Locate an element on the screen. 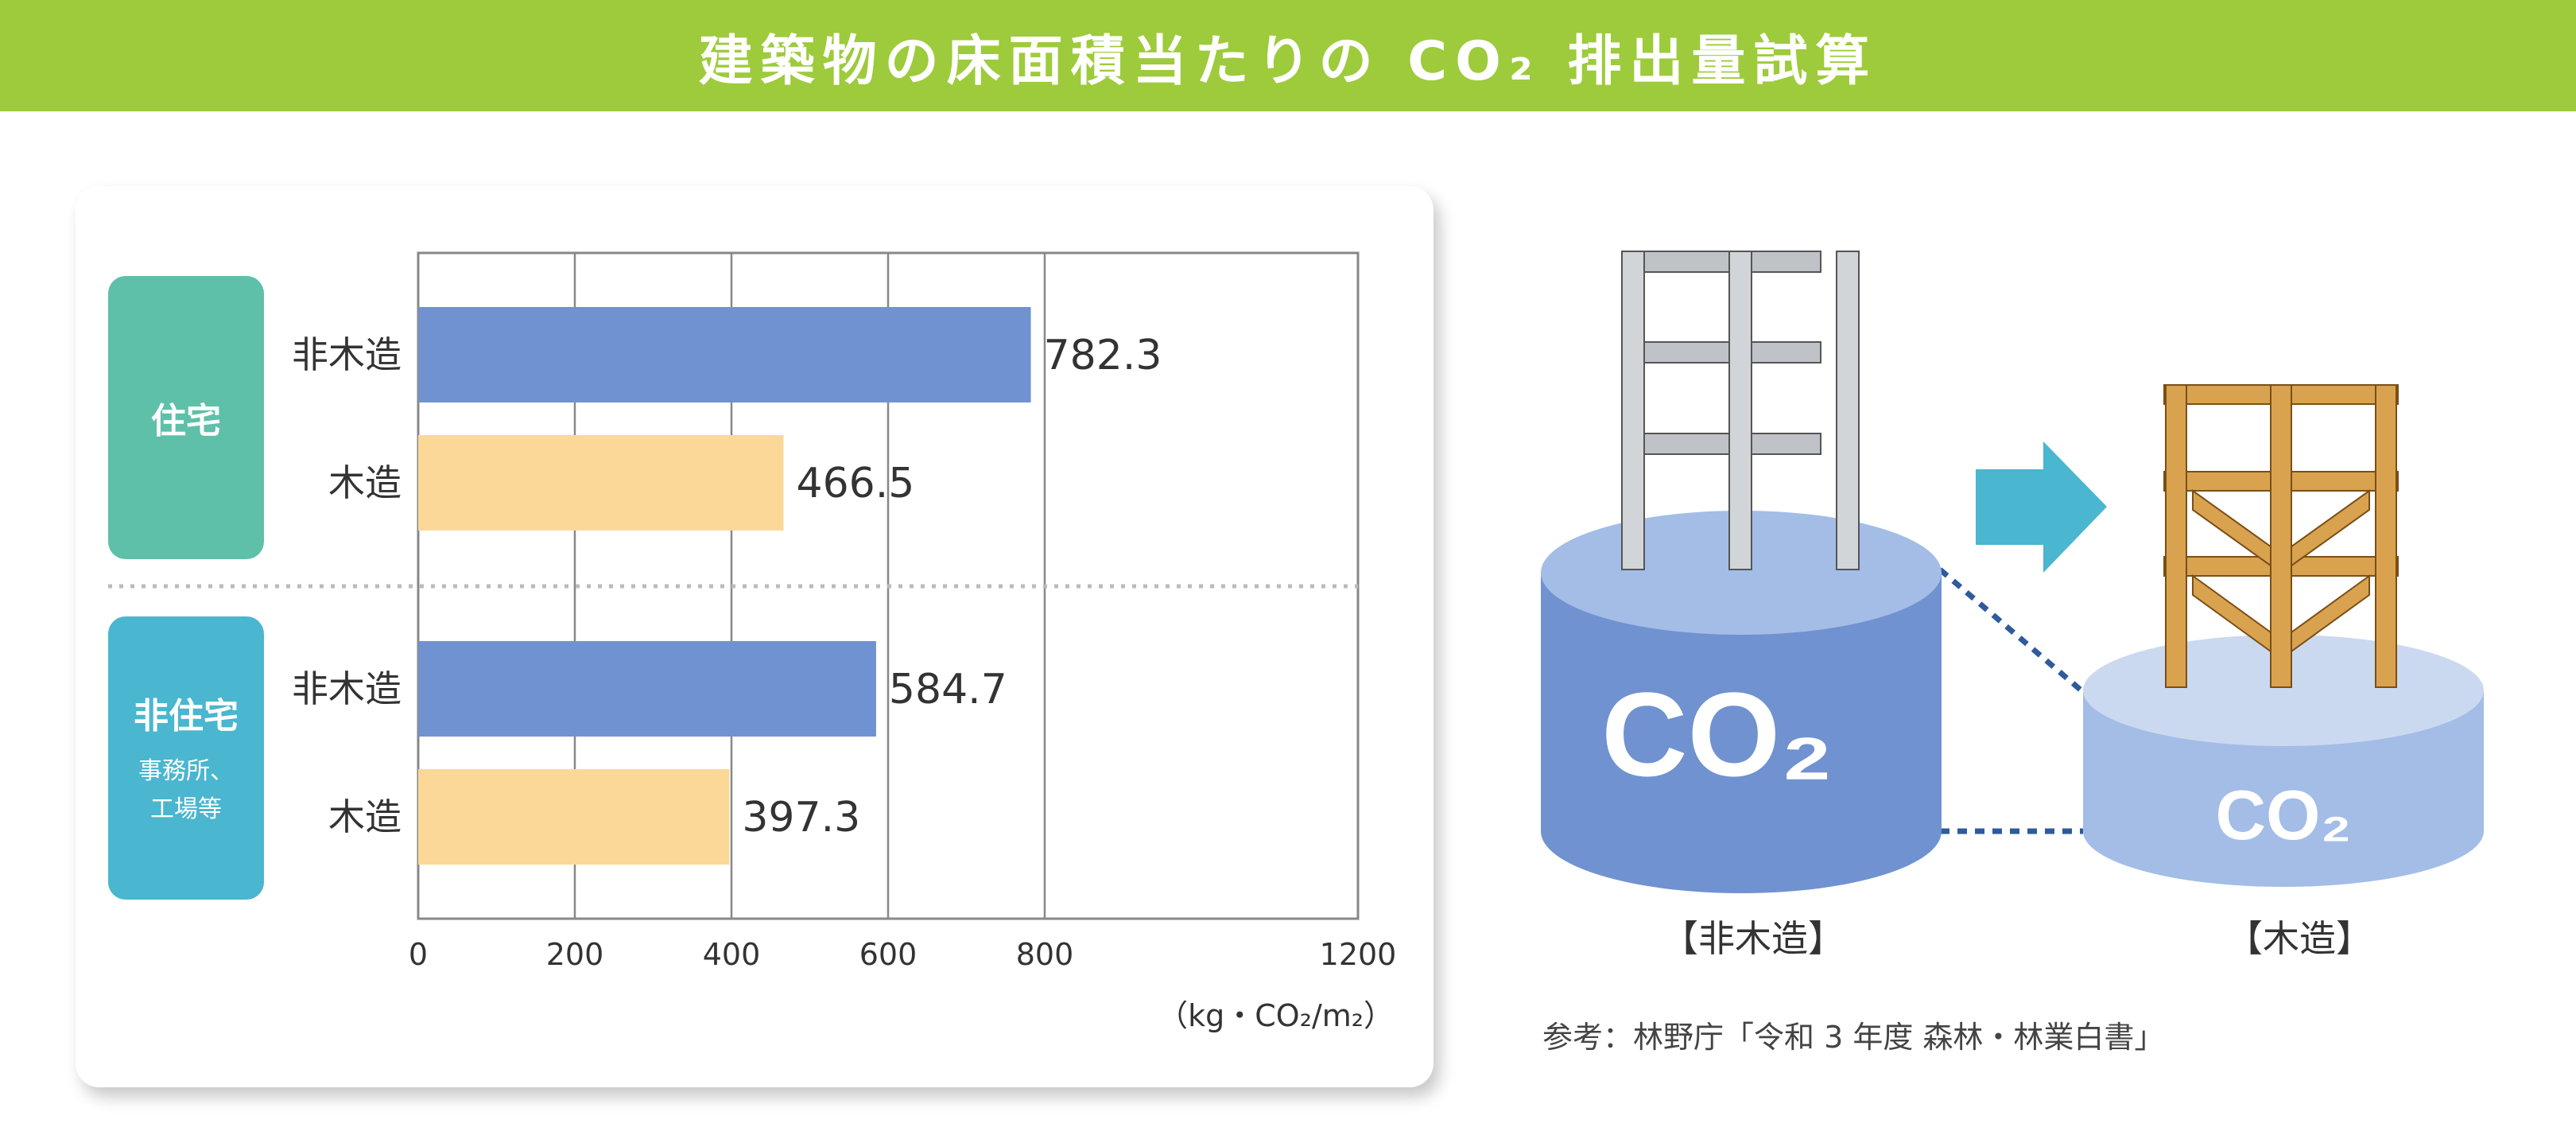 The image size is (2576, 1143). x-tick-label: 600 is located at coordinates (888, 954).